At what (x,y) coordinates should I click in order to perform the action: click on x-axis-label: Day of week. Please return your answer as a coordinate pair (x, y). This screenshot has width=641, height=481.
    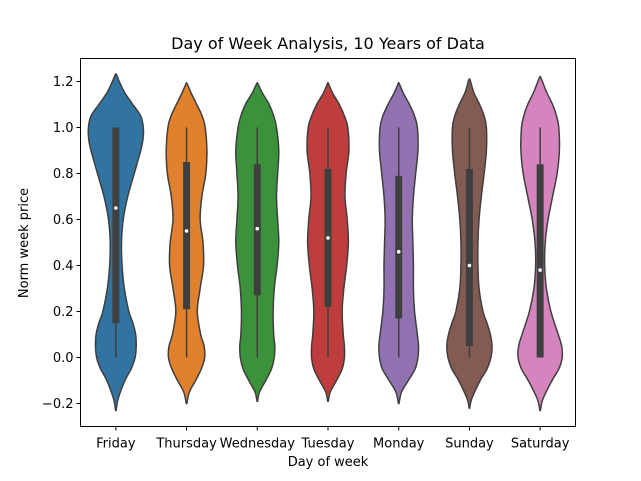
    Looking at the image, I should click on (328, 462).